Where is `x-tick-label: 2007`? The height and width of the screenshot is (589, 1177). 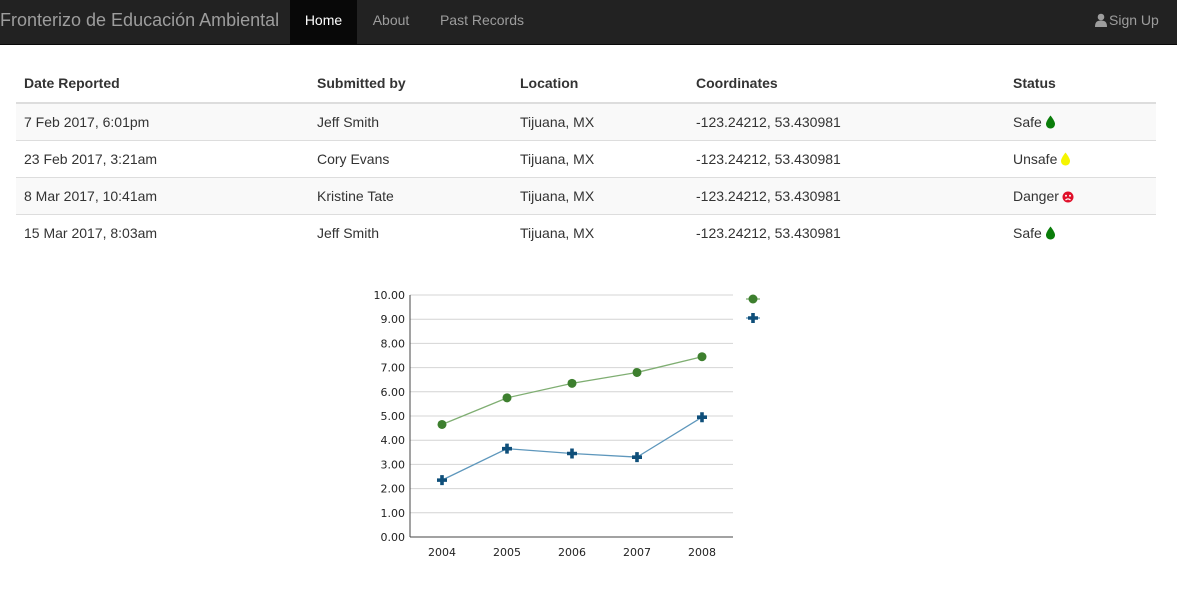
x-tick-label: 2007 is located at coordinates (637, 552).